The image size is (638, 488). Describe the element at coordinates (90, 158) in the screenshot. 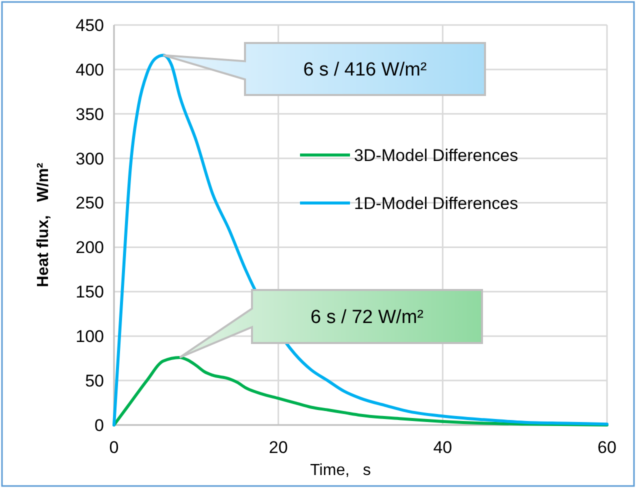

I see `y-tick-label: 300` at that location.